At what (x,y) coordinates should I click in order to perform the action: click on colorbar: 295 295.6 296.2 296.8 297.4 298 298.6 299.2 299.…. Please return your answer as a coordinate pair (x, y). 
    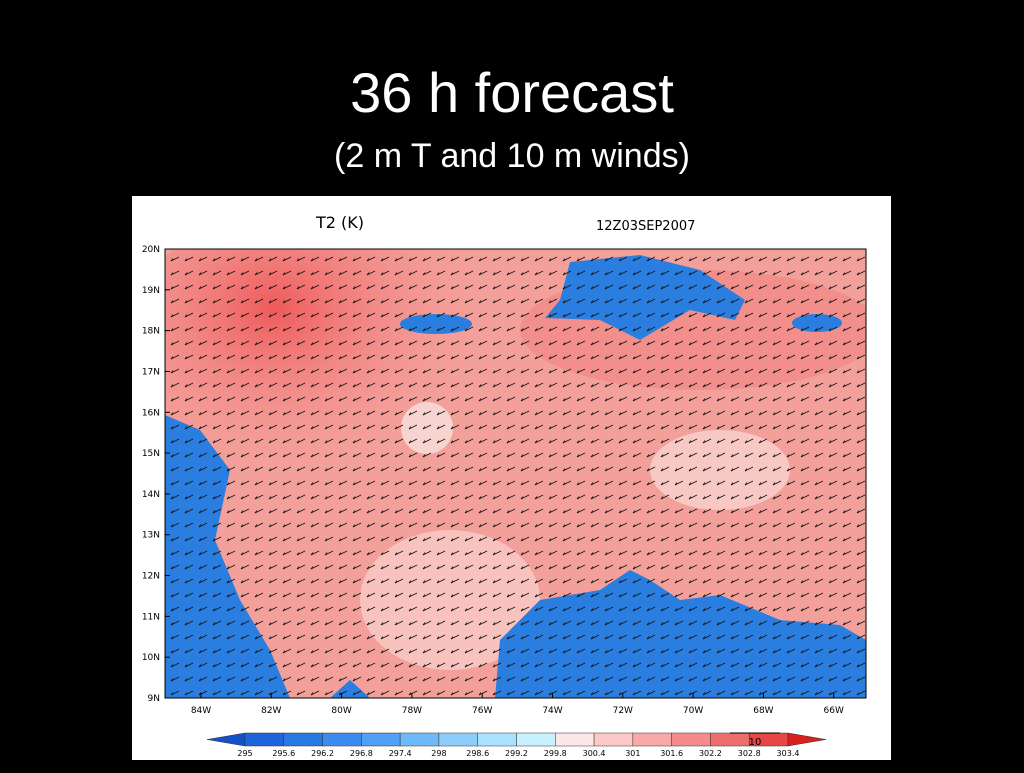
    Looking at the image, I should click on (516, 745).